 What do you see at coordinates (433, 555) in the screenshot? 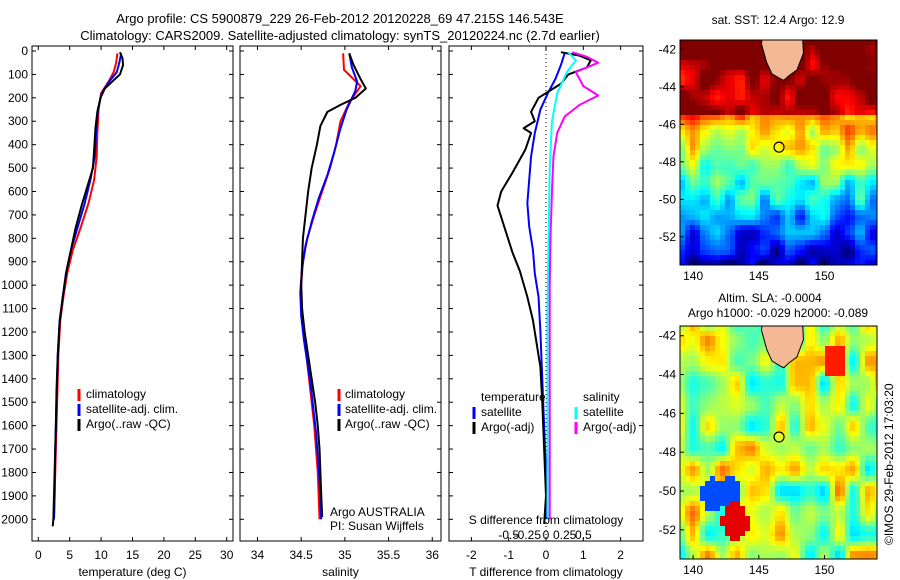
I see `salinity-xtick-label: 36` at bounding box center [433, 555].